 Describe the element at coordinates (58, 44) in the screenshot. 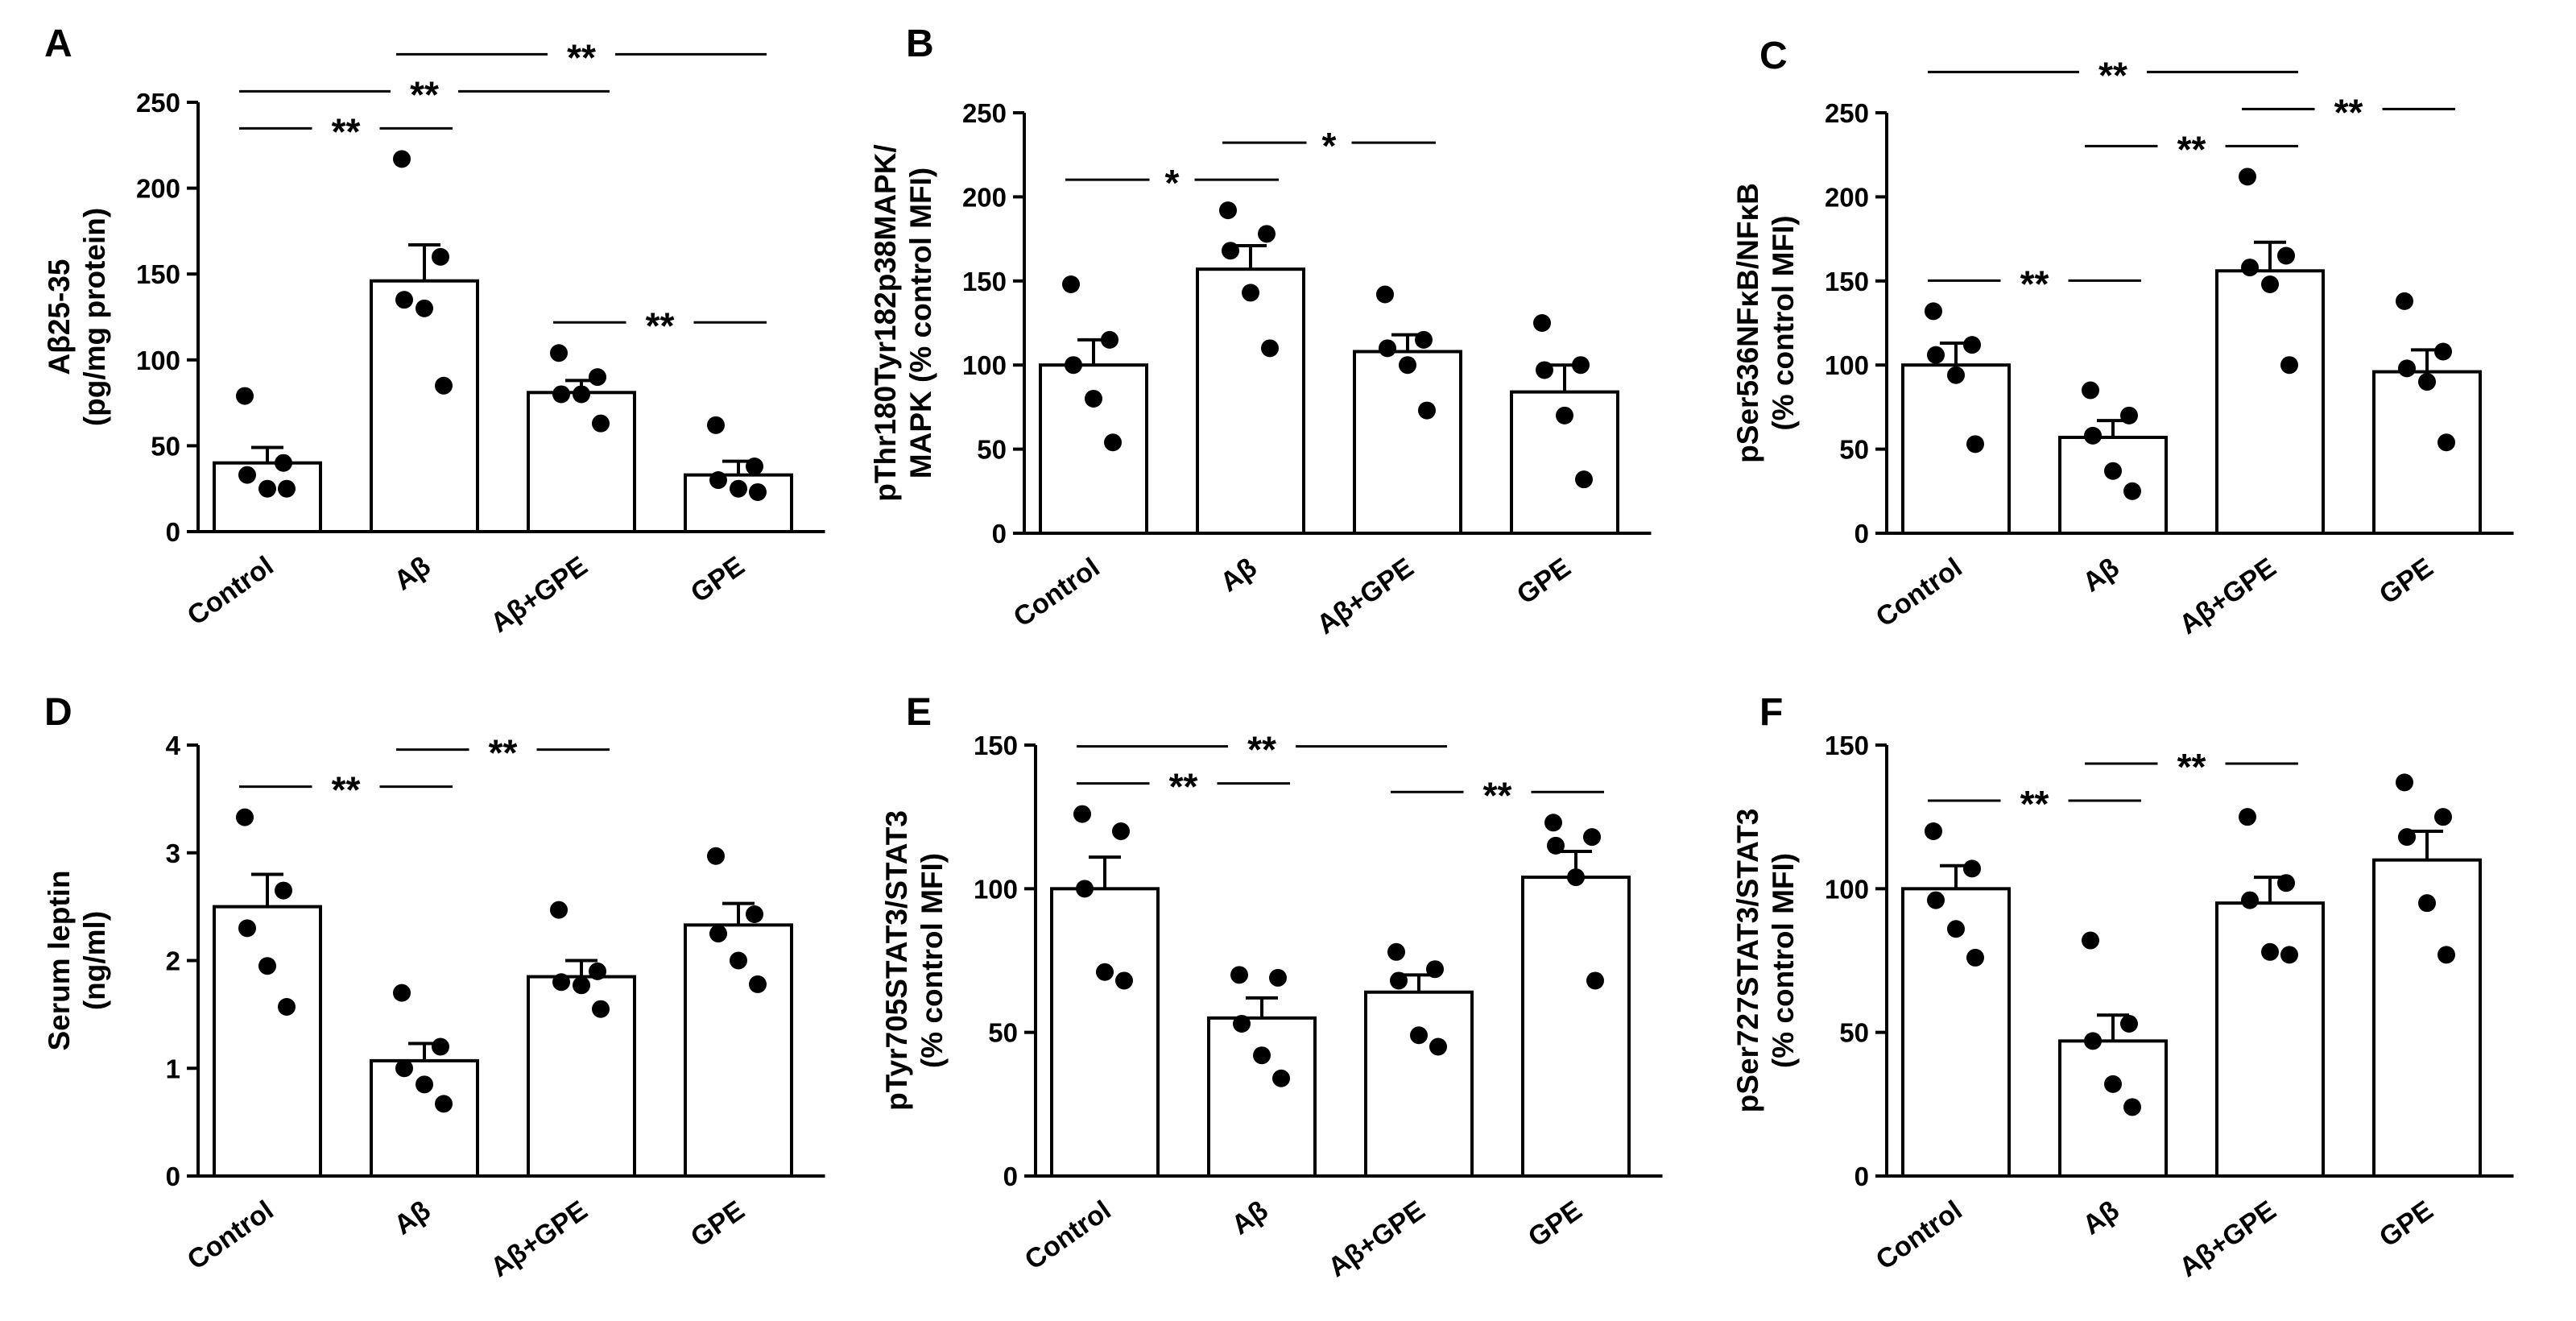

I see `panel-letter: A` at that location.